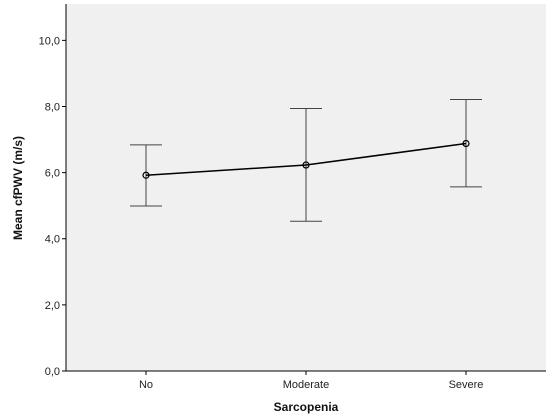 The height and width of the screenshot is (420, 549). What do you see at coordinates (52, 240) in the screenshot?
I see `y-tick-label: 4,0` at bounding box center [52, 240].